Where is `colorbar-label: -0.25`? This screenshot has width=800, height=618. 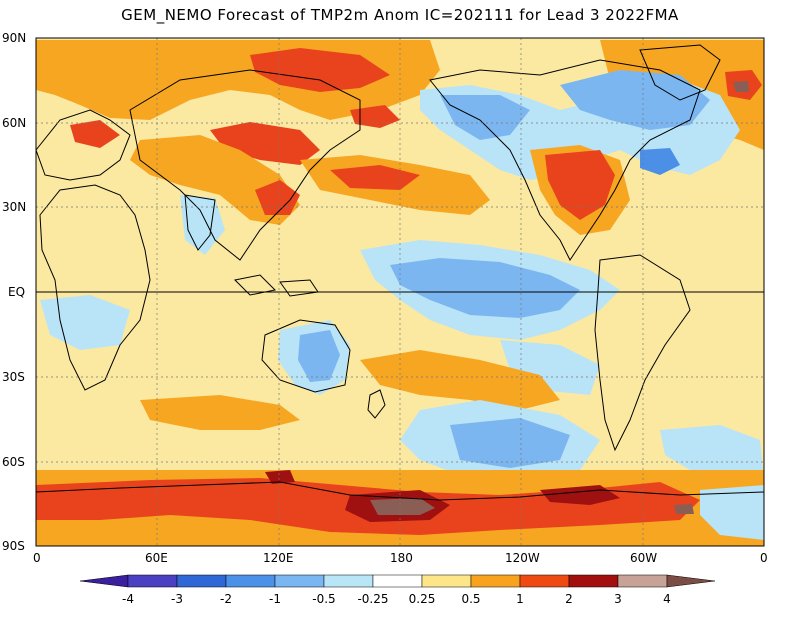
colorbar-label: -0.25 is located at coordinates (372, 599).